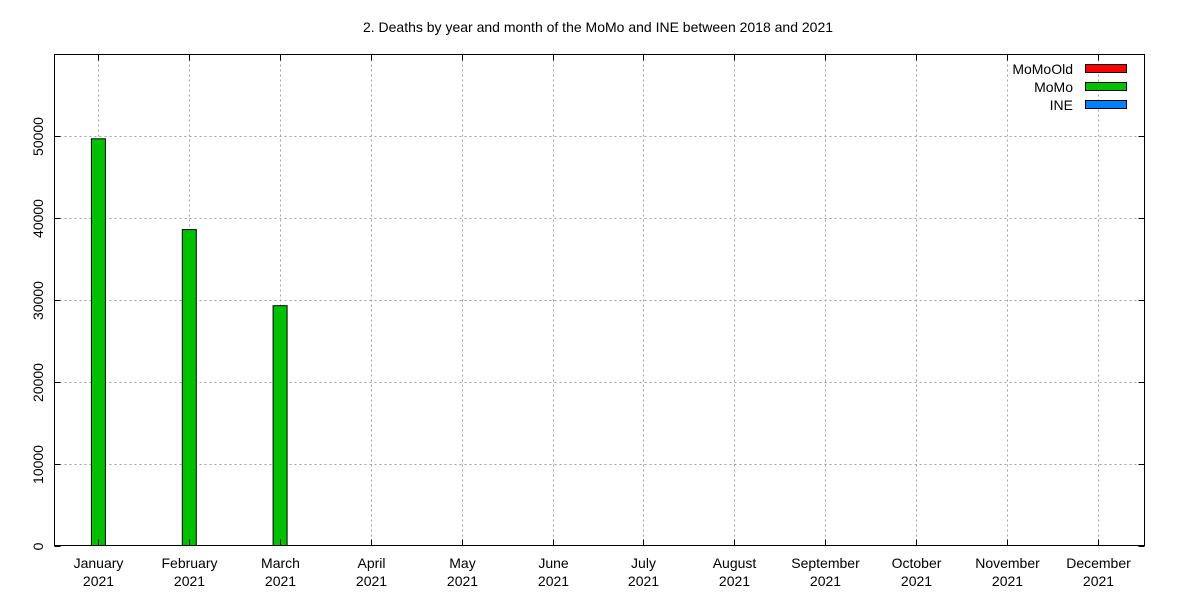 The width and height of the screenshot is (1200, 600). What do you see at coordinates (643, 563) in the screenshot?
I see `x-tick-label-month: July` at bounding box center [643, 563].